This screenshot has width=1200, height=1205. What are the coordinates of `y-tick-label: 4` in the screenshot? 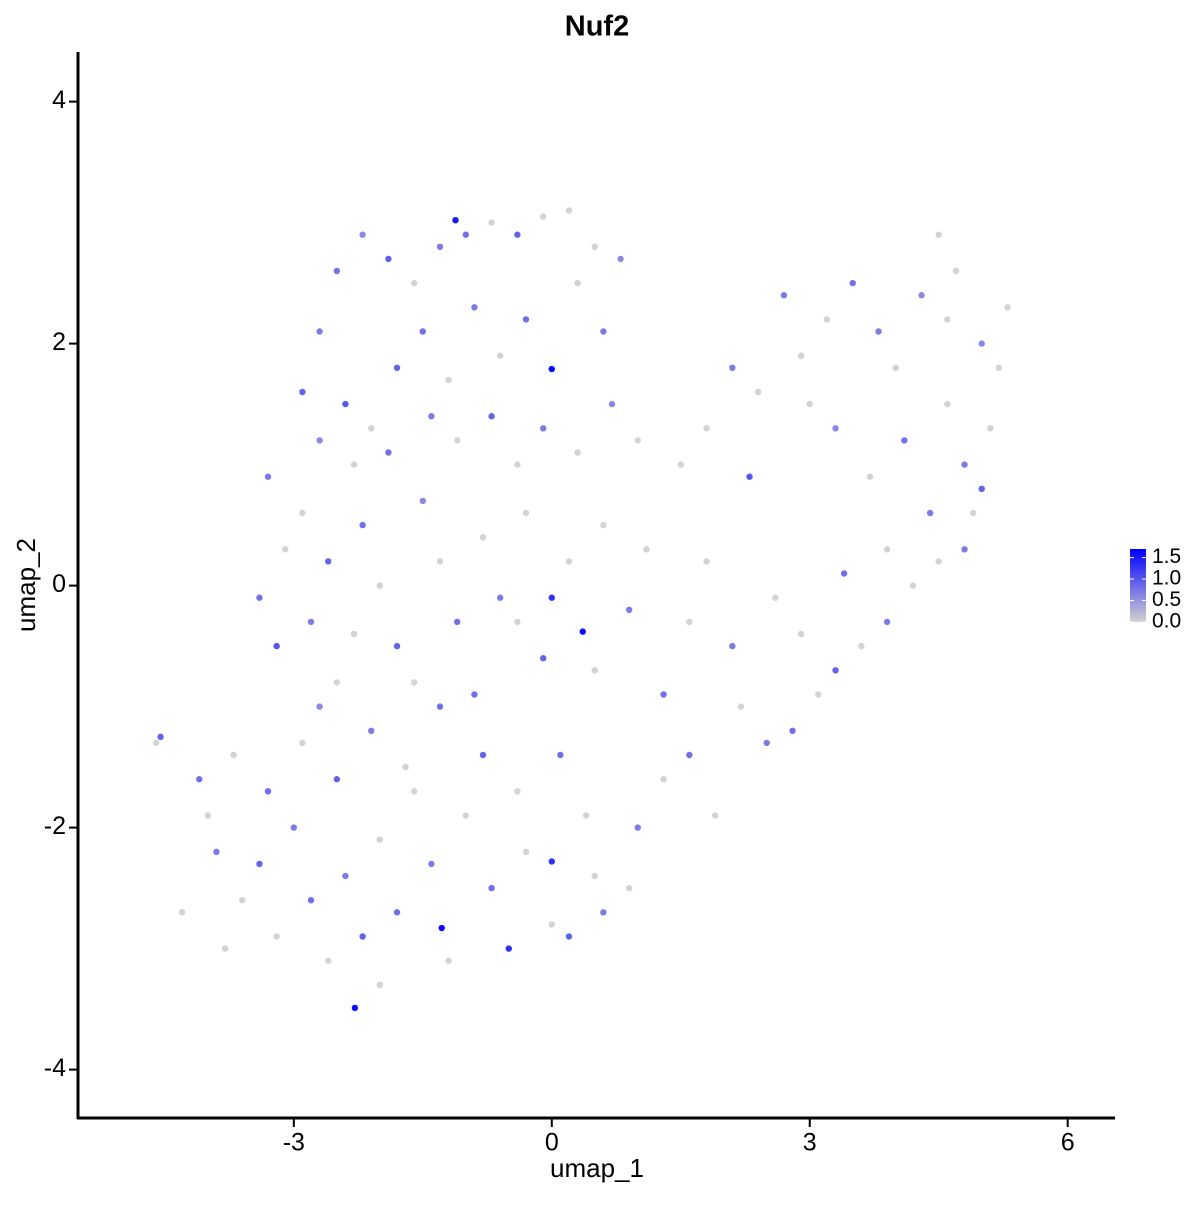 It's located at (59, 100).